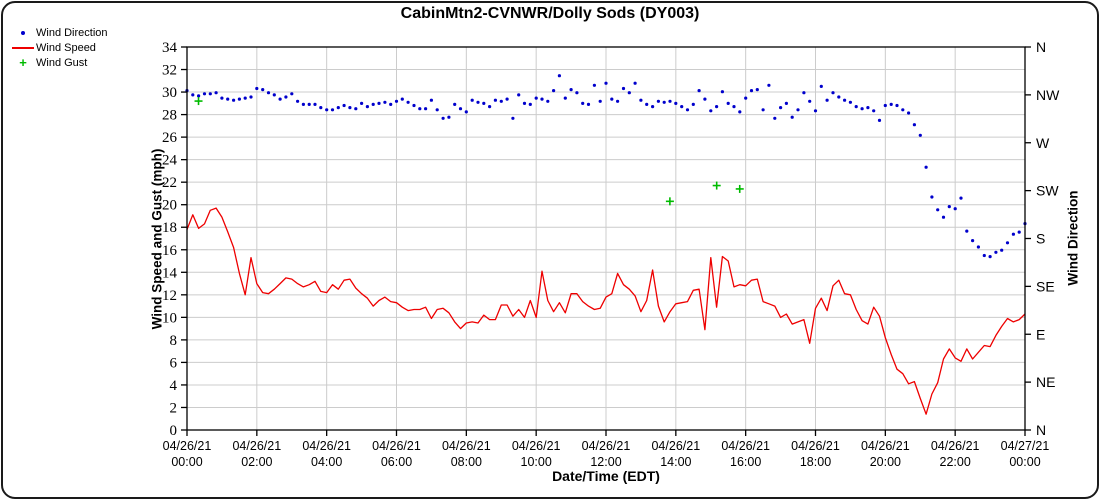 The image size is (1100, 500). Describe the element at coordinates (170, 48) in the screenshot. I see `svg-text: 34` at that location.